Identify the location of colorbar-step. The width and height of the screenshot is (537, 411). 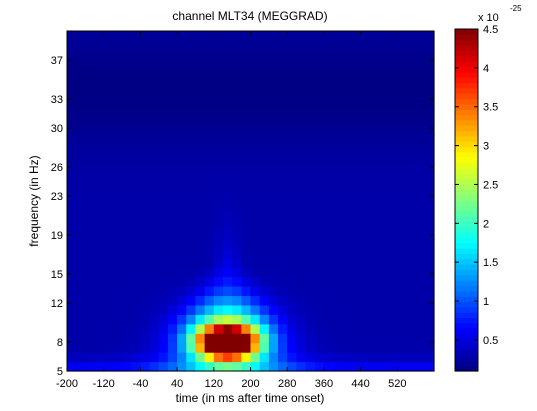
(466, 90).